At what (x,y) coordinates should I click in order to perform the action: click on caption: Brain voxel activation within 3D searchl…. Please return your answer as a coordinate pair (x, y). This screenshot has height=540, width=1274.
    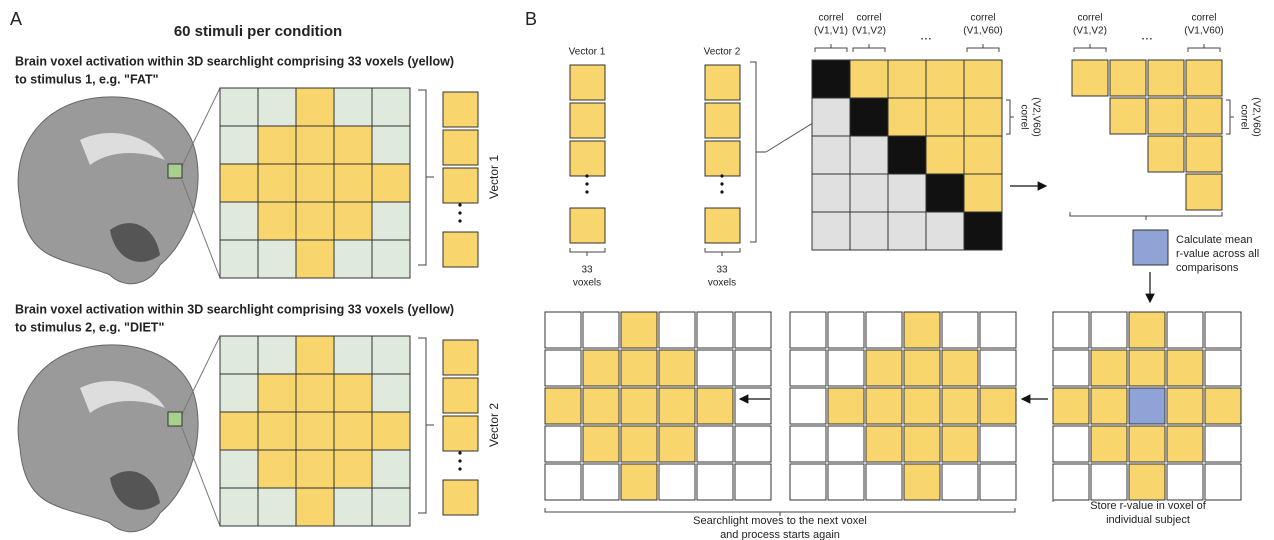
    Looking at the image, I should click on (234, 309).